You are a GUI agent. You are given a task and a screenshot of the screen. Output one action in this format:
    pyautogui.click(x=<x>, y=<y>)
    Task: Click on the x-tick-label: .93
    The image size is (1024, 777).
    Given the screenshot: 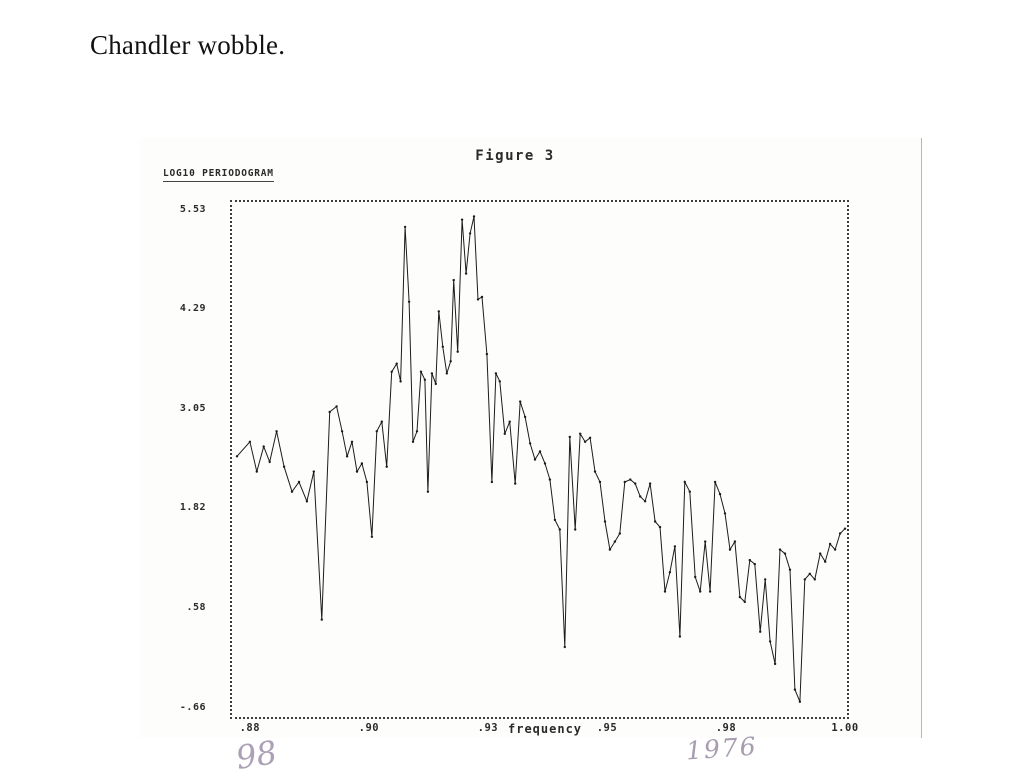 What is the action you would take?
    pyautogui.click(x=488, y=728)
    